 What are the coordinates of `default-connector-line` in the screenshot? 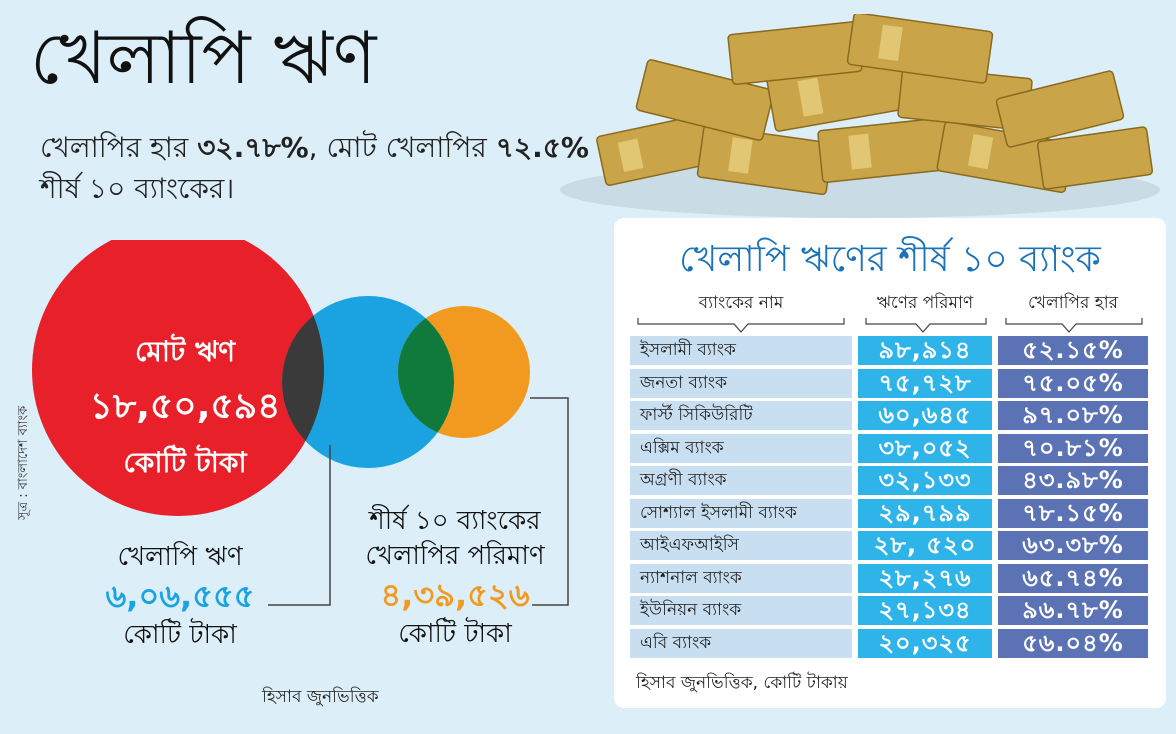 It's located at (299, 525).